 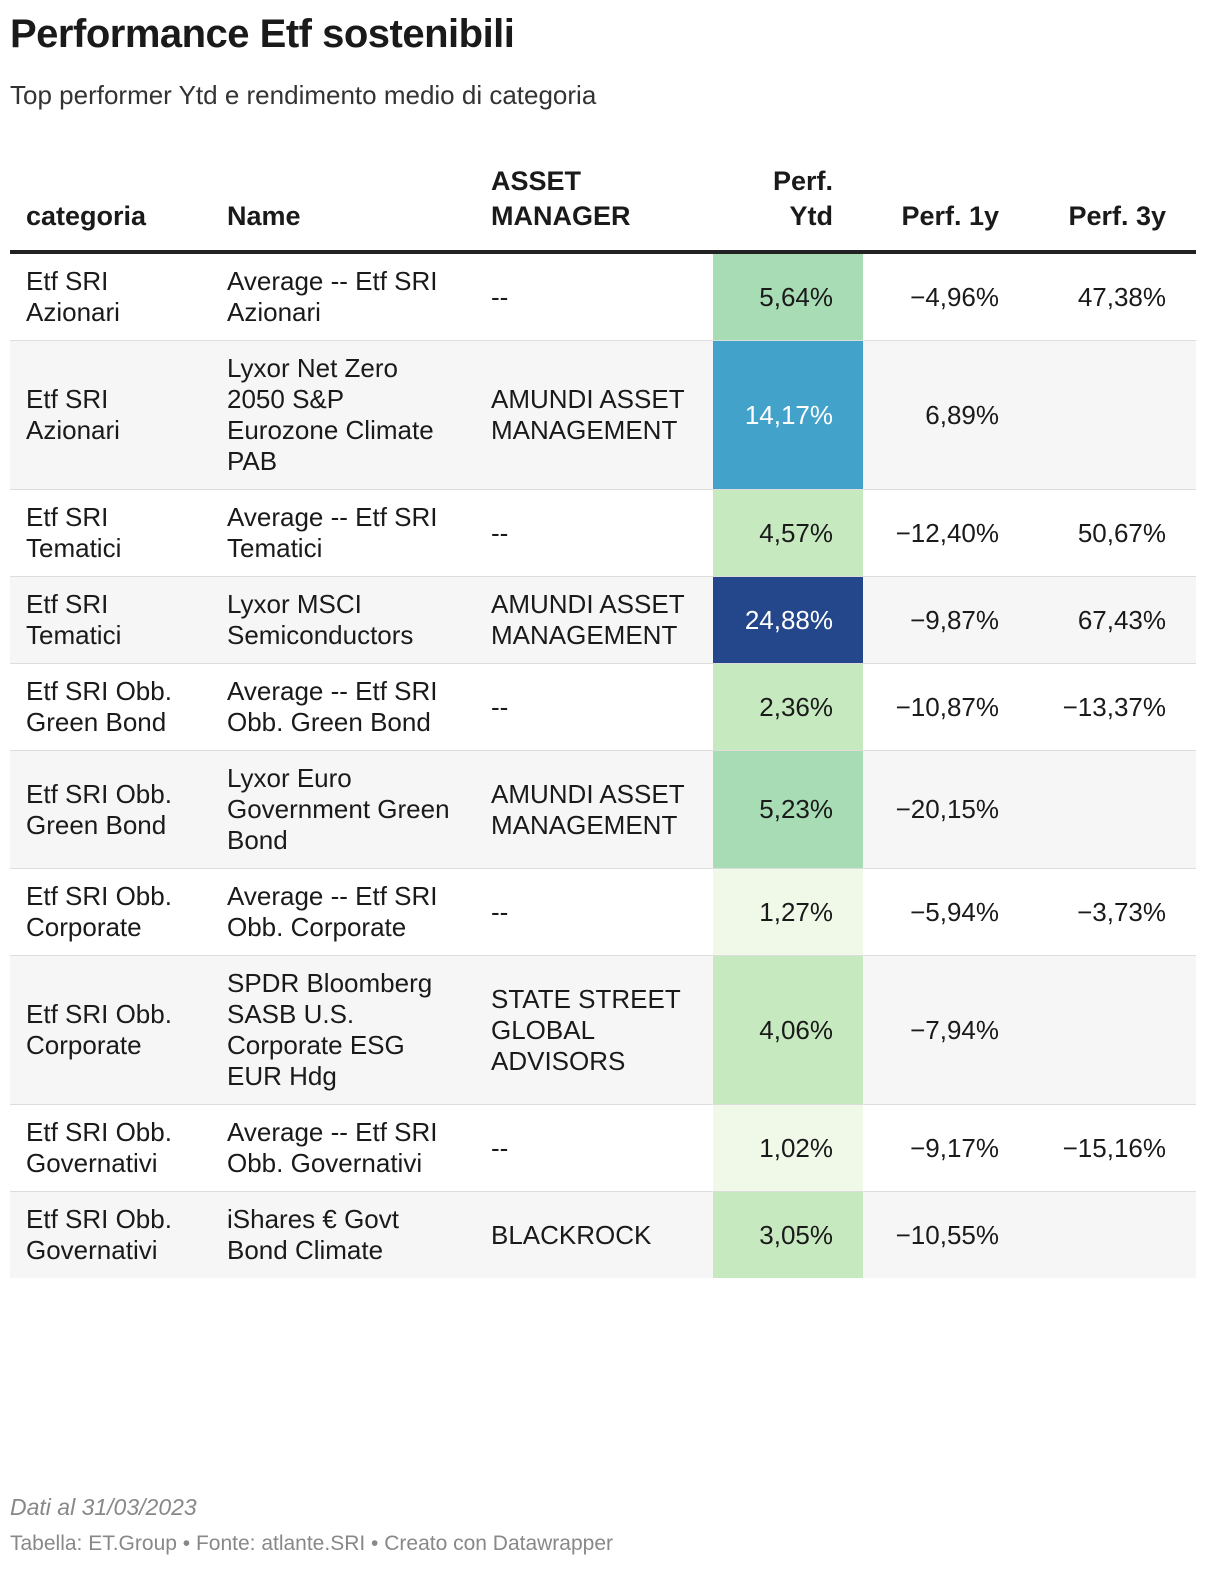 I want to click on column-header-name: Name, so click(x=343, y=209).